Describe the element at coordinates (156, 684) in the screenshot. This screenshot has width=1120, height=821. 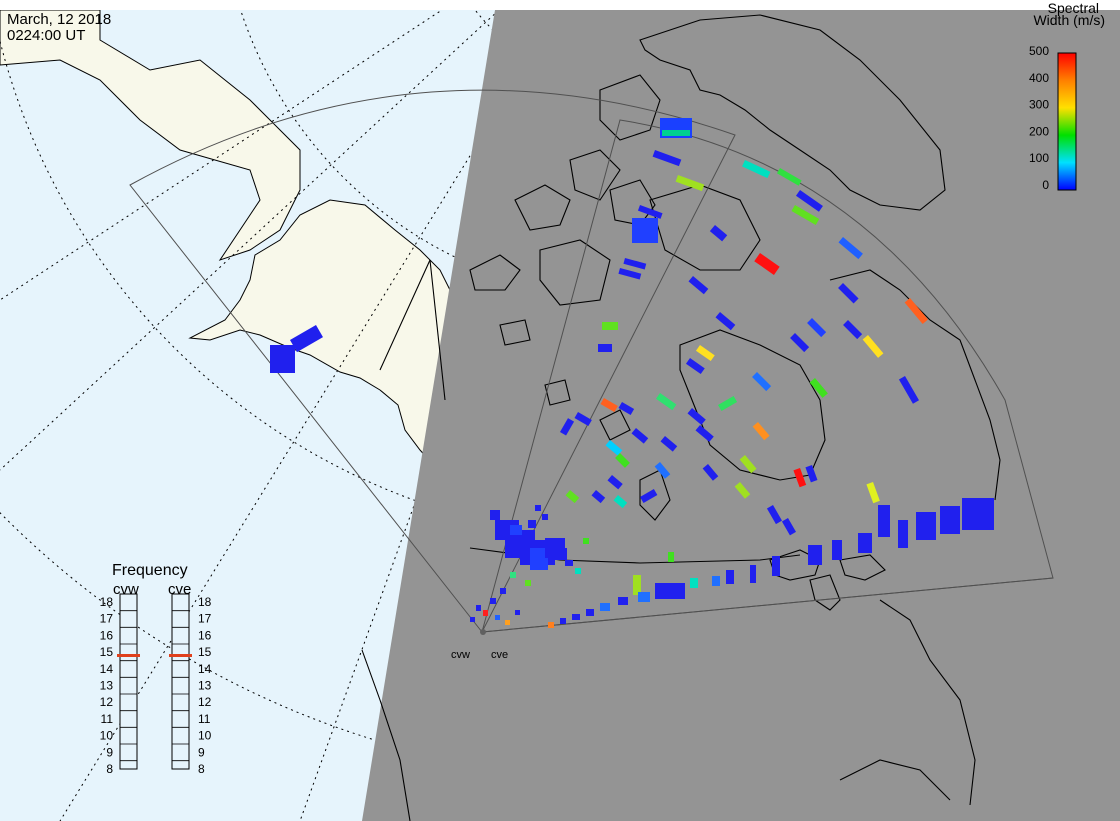
I see `frequency-columns: 18 17 16 15 14 13 12 11 10 9 8 18 17 16 15 14 13 12 11 10 9 8` at that location.